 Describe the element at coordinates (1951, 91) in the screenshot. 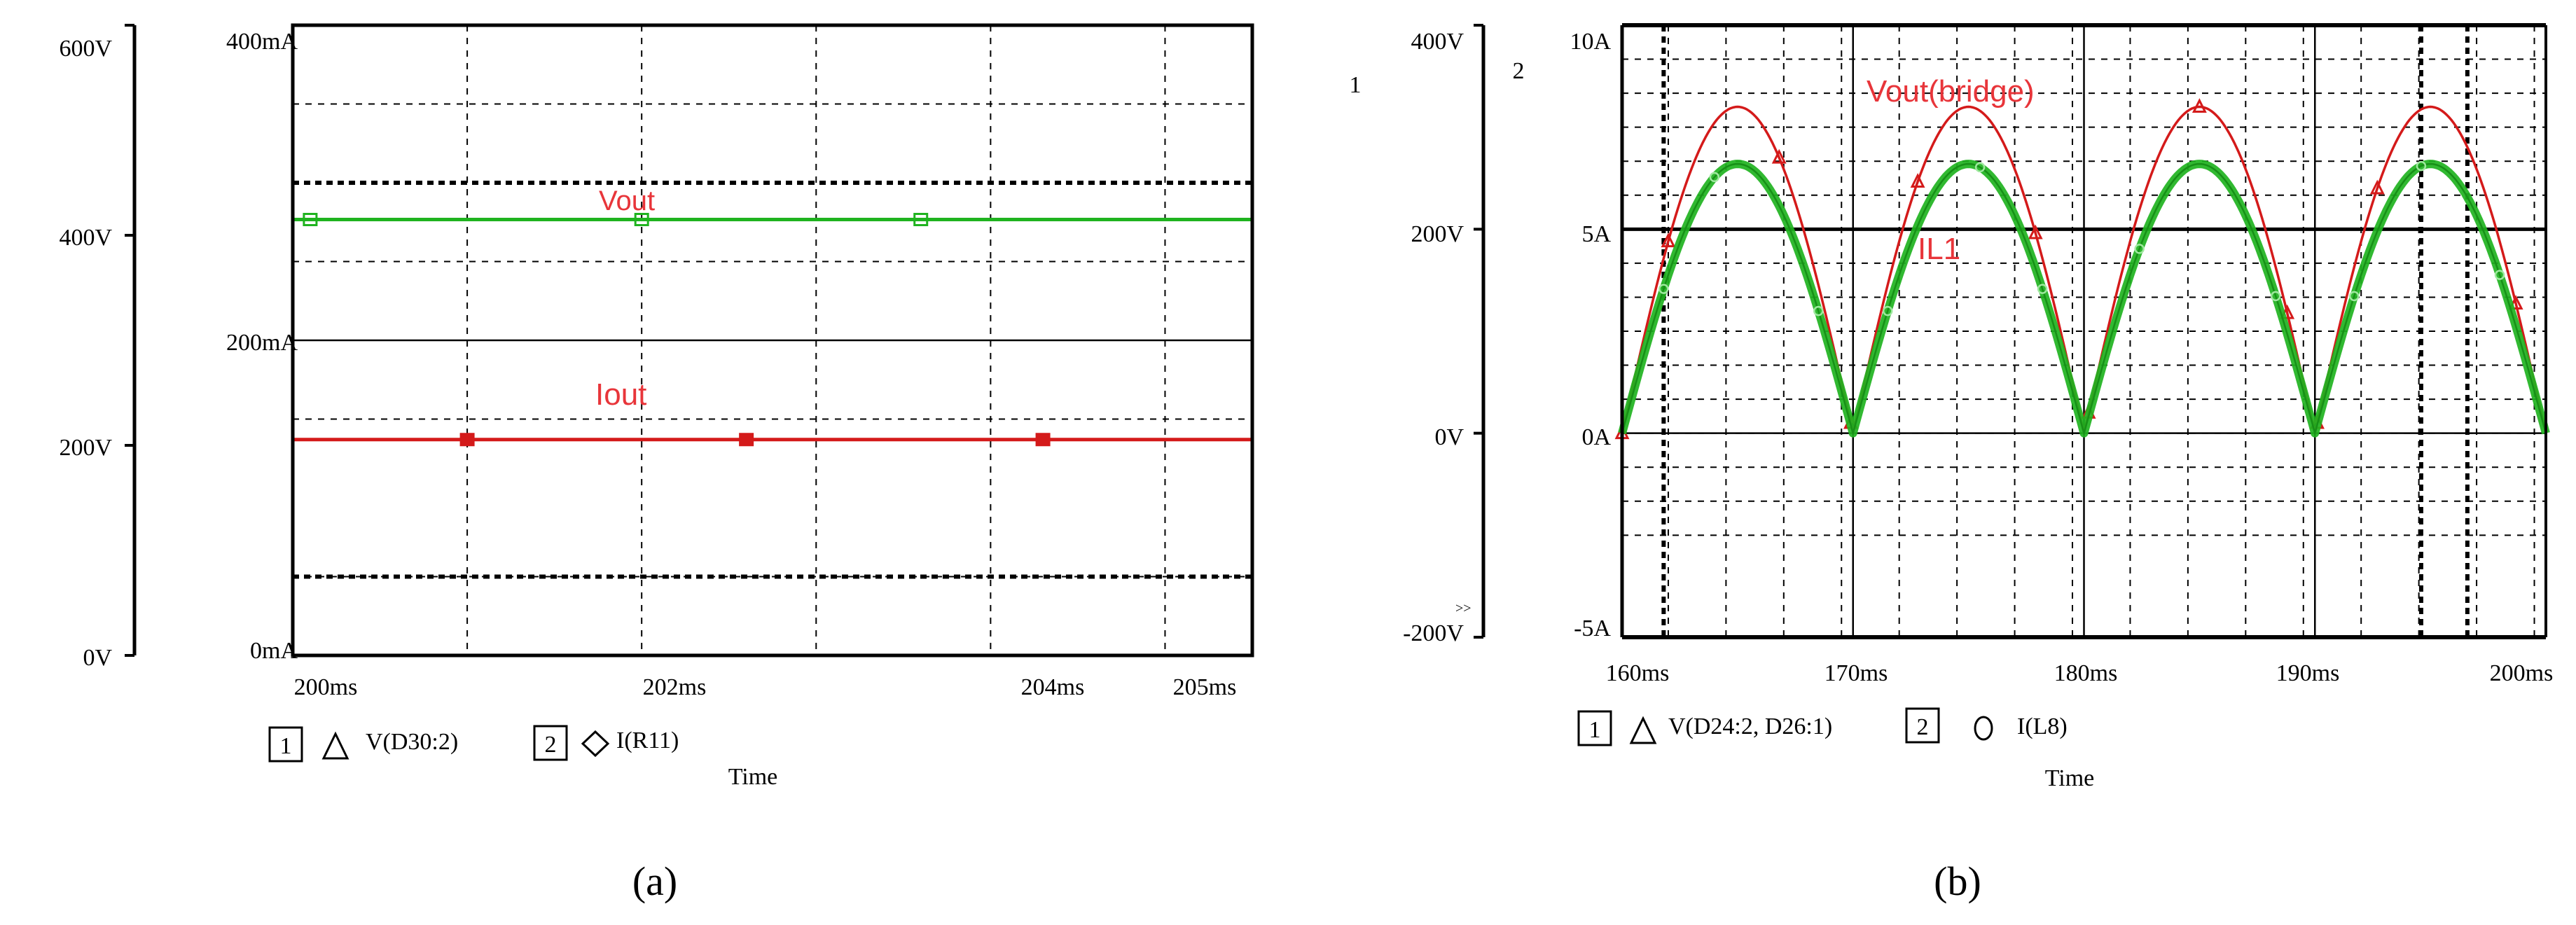

I see `series-label-vout-bridge: Vout(bridge)` at that location.